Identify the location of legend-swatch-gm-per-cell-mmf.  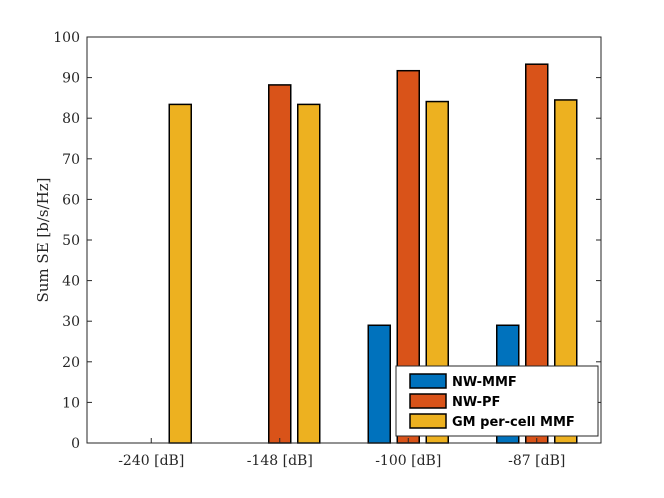
(428, 421).